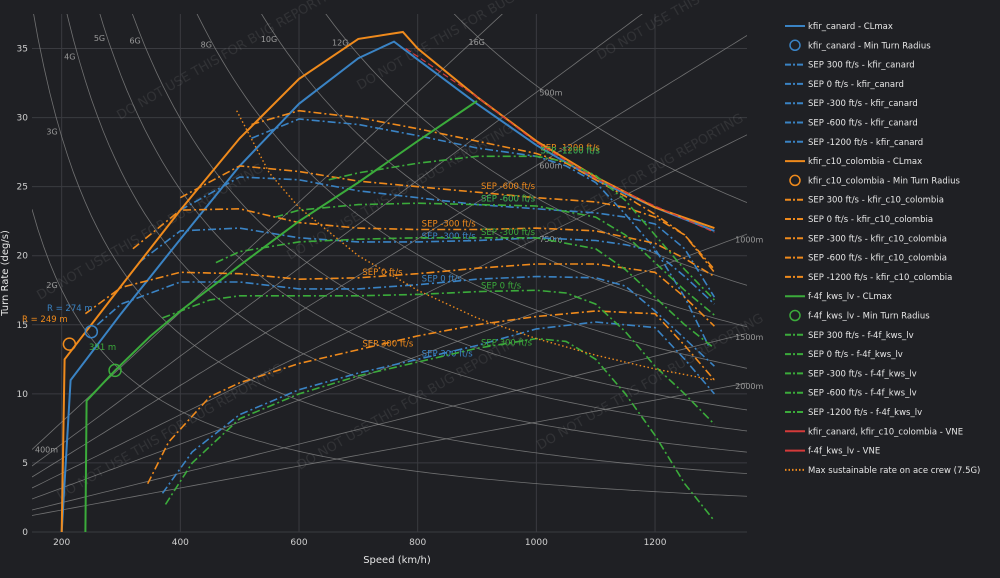 The image size is (1000, 578). I want to click on legend-item: kfir_canard, kfir_c10_colombia - VNE, so click(874, 432).